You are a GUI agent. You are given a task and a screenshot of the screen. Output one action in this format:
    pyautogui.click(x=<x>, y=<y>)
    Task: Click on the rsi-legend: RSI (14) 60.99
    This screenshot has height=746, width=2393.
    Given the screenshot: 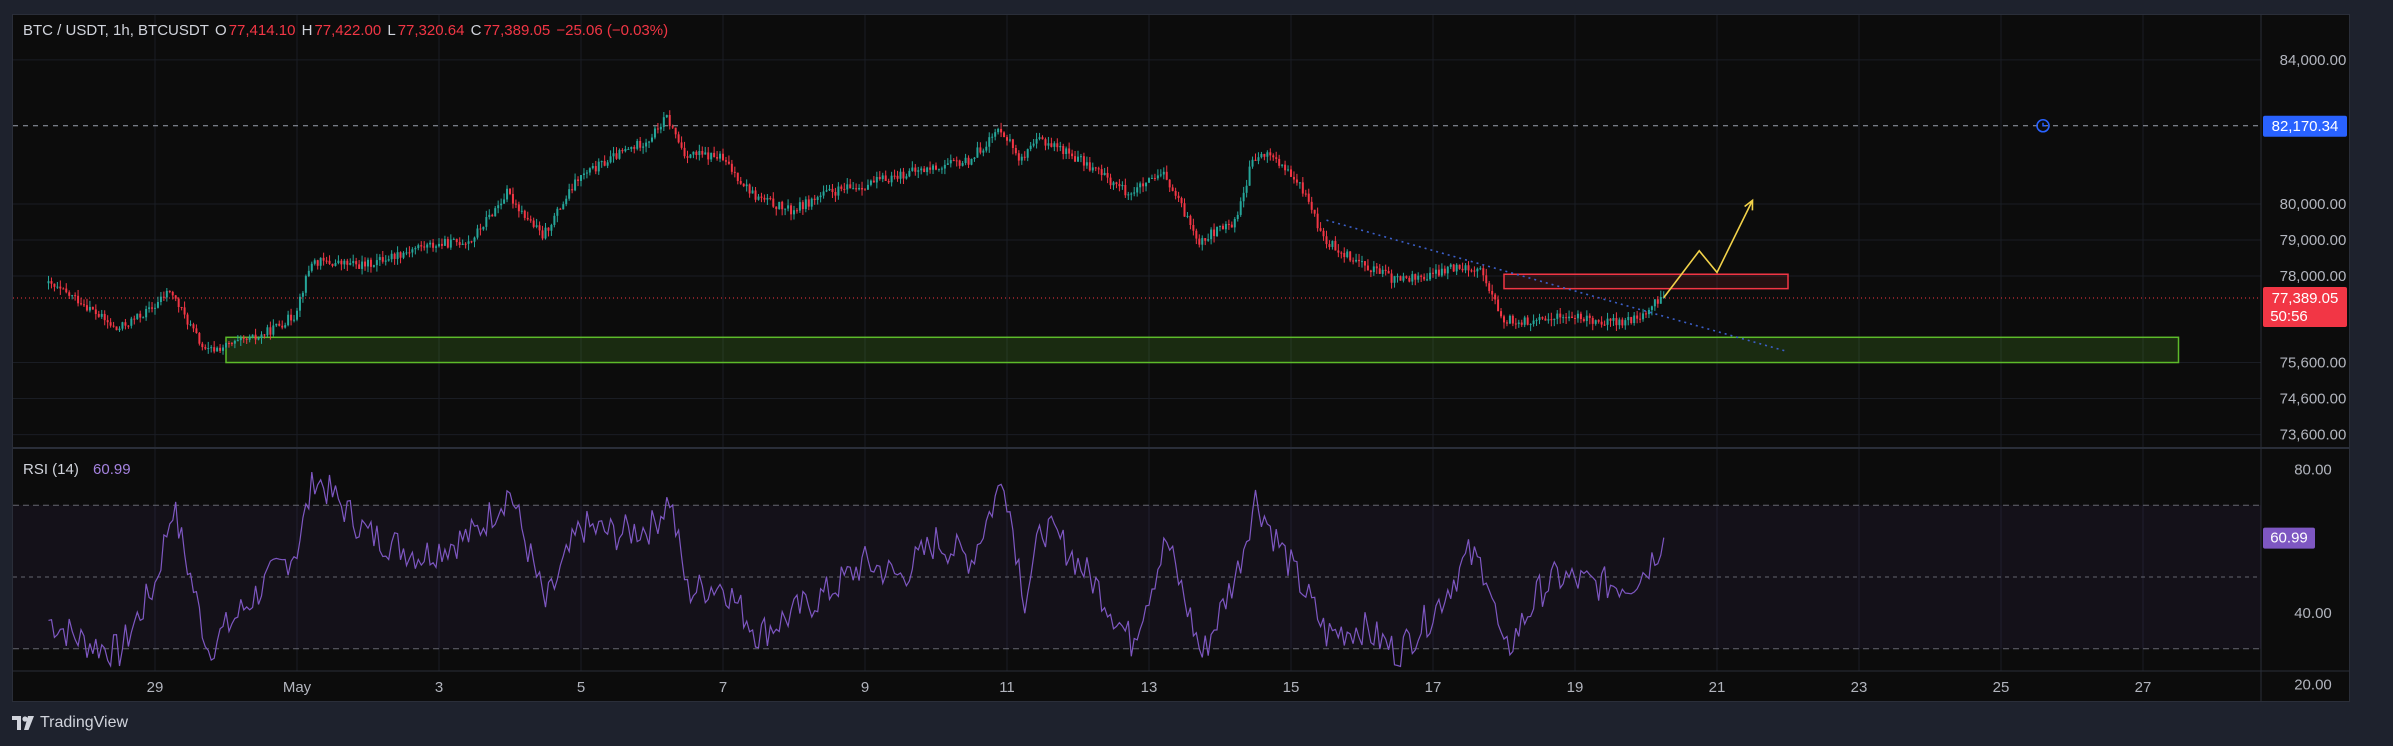 What is the action you would take?
    pyautogui.click(x=78, y=469)
    